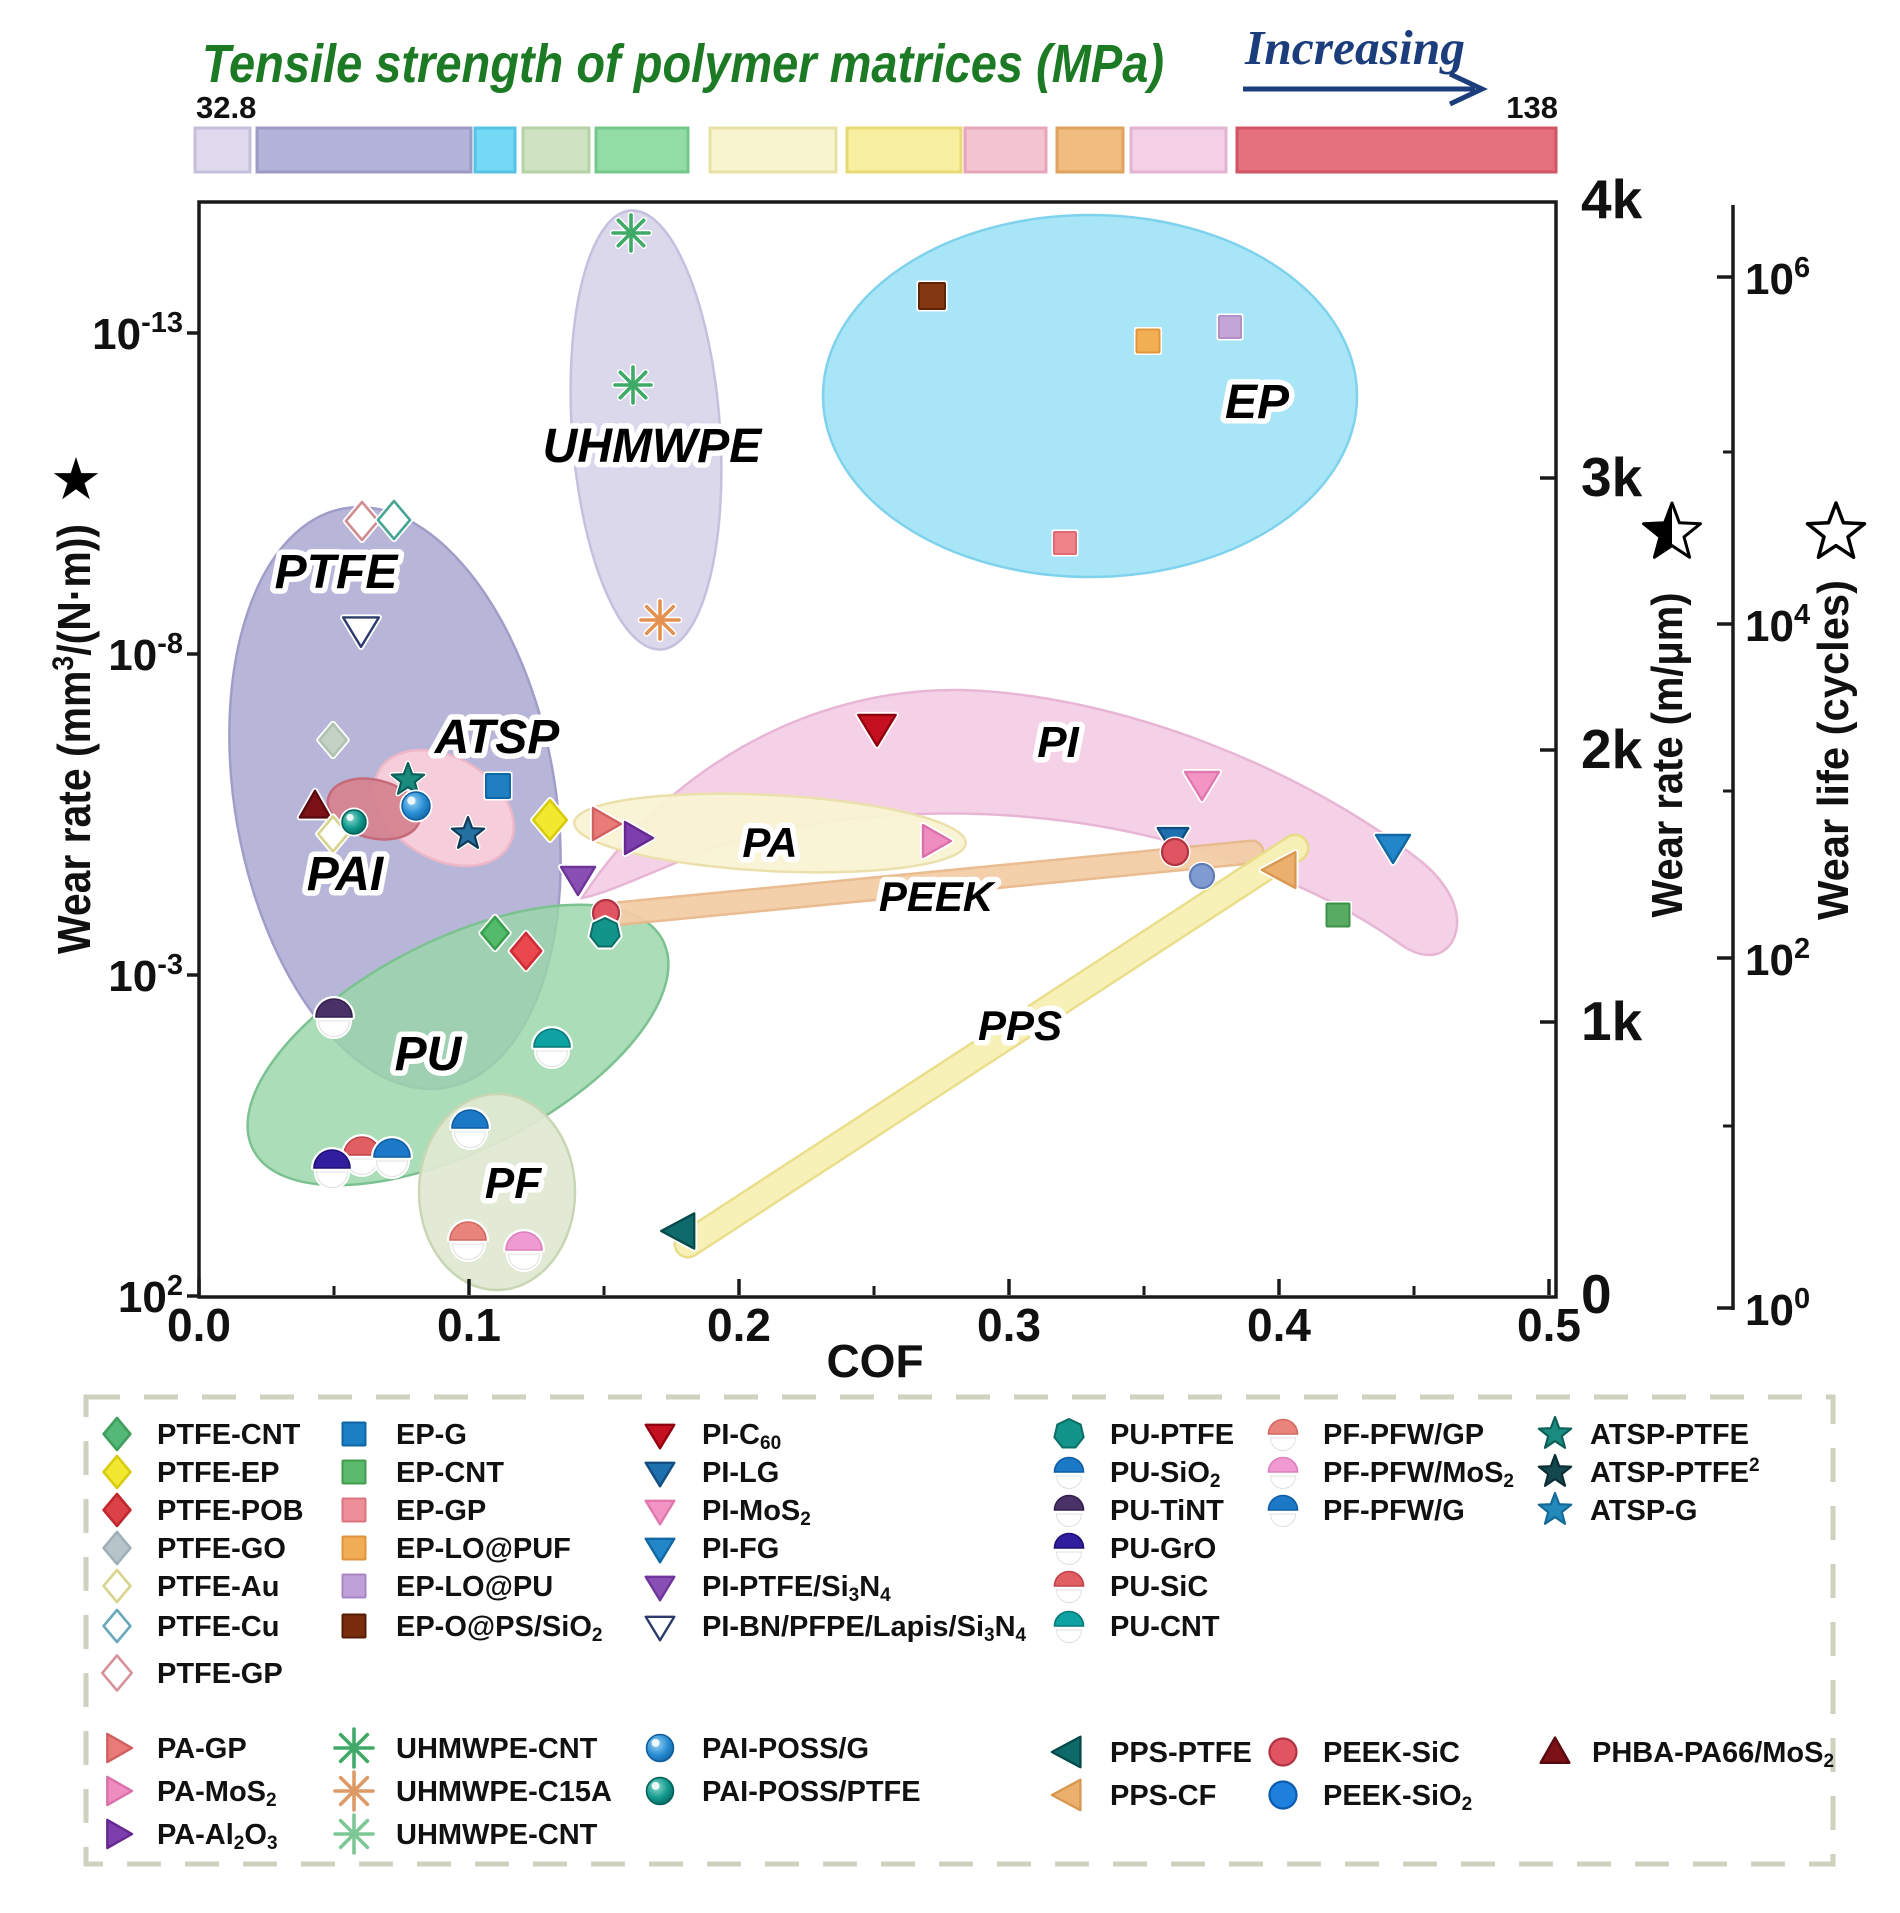  What do you see at coordinates (864, 1628) in the screenshot?
I see `svg-text: PI-BN/PFPE/Lapis/Si3​N4​` at bounding box center [864, 1628].